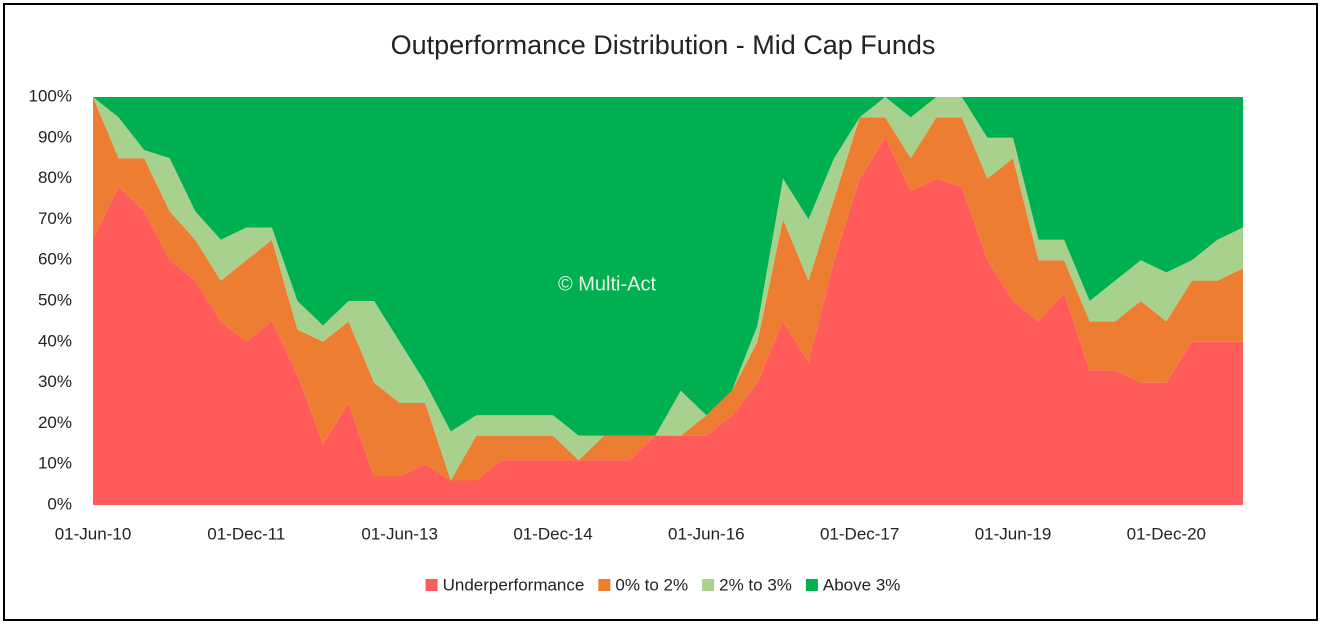 Image resolution: width=1322 pixels, height=630 pixels. What do you see at coordinates (55, 259) in the screenshot?
I see `y-tick-label: 60%` at bounding box center [55, 259].